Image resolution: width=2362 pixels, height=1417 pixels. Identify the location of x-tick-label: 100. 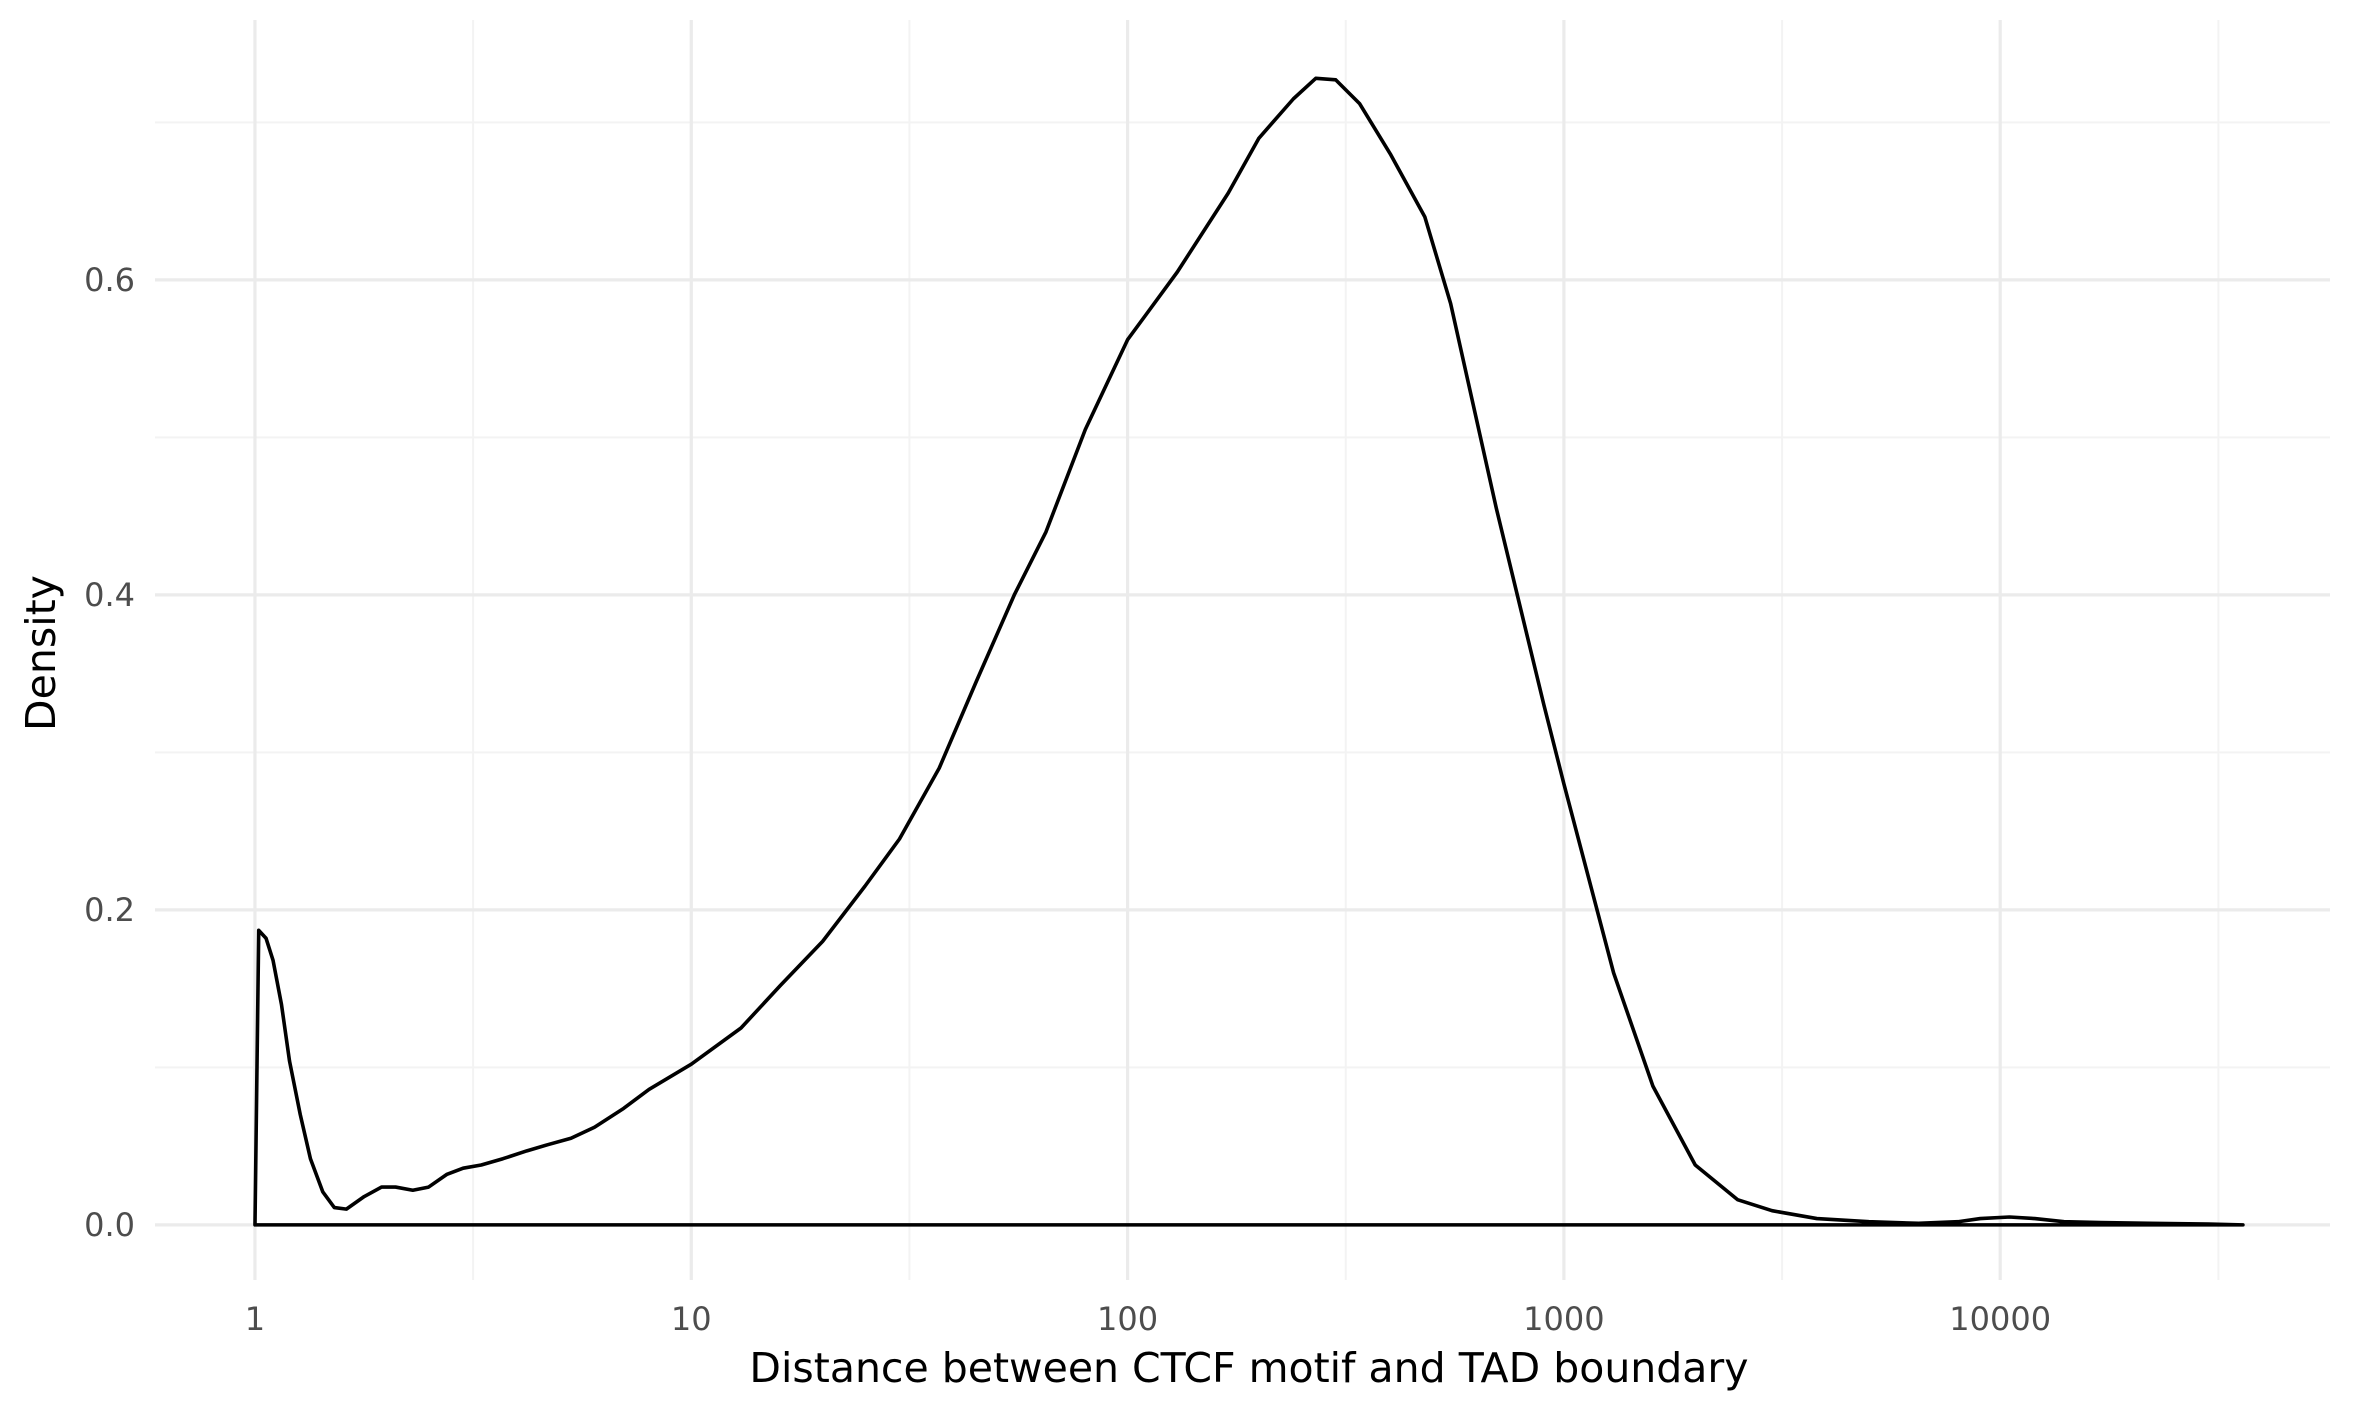
(1127, 1319).